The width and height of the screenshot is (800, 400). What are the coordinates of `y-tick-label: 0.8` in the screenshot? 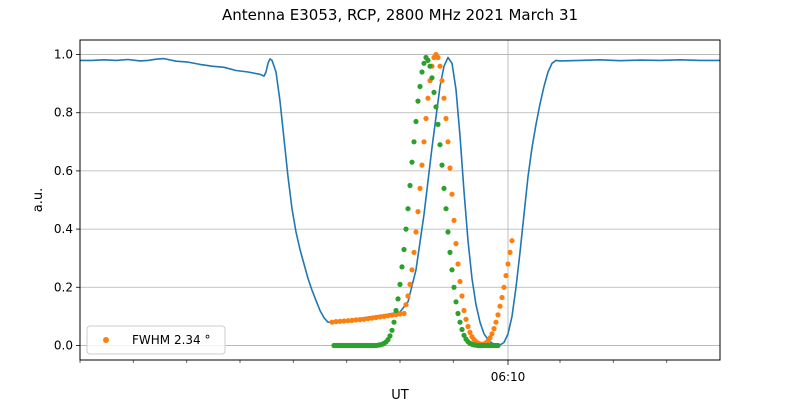 It's located at (63, 113).